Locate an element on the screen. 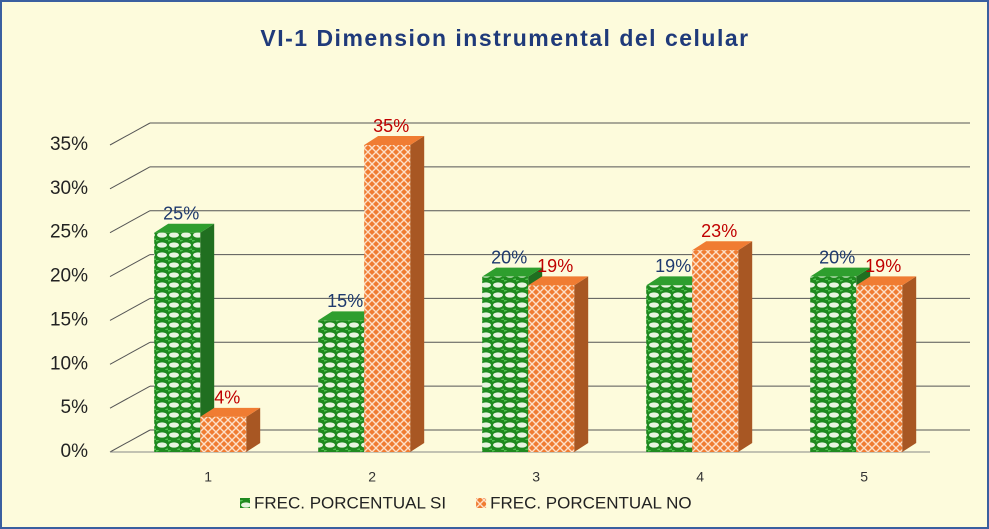 Image resolution: width=989 pixels, height=529 pixels. y-tick-label: 30% is located at coordinates (69, 188).